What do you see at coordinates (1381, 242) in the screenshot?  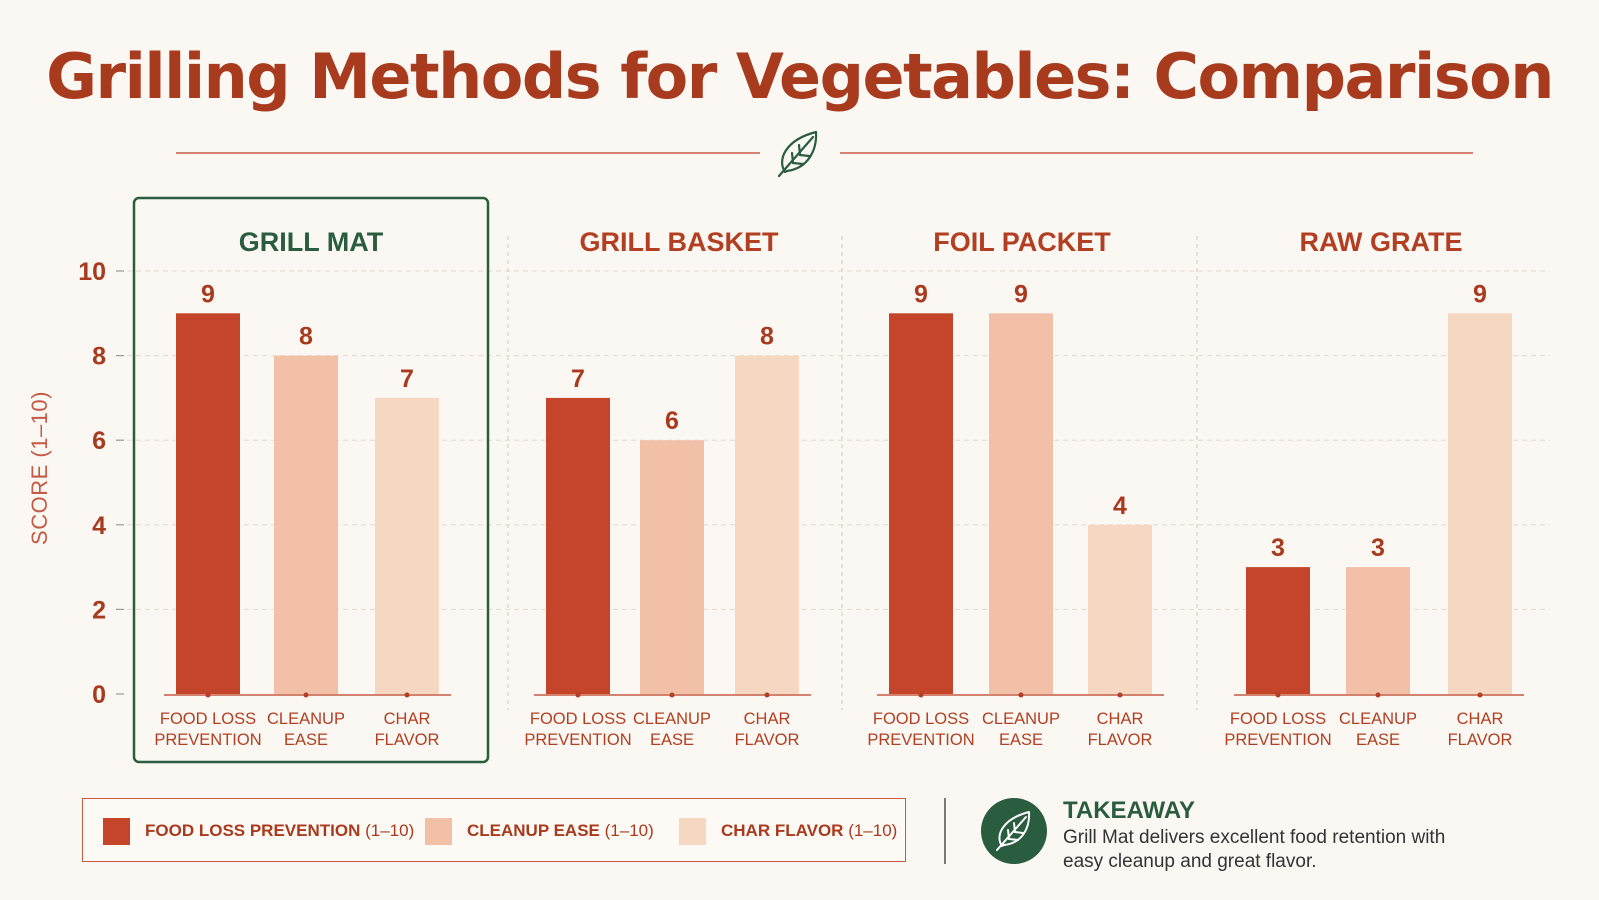 I see `group-label: RAW GRATE` at bounding box center [1381, 242].